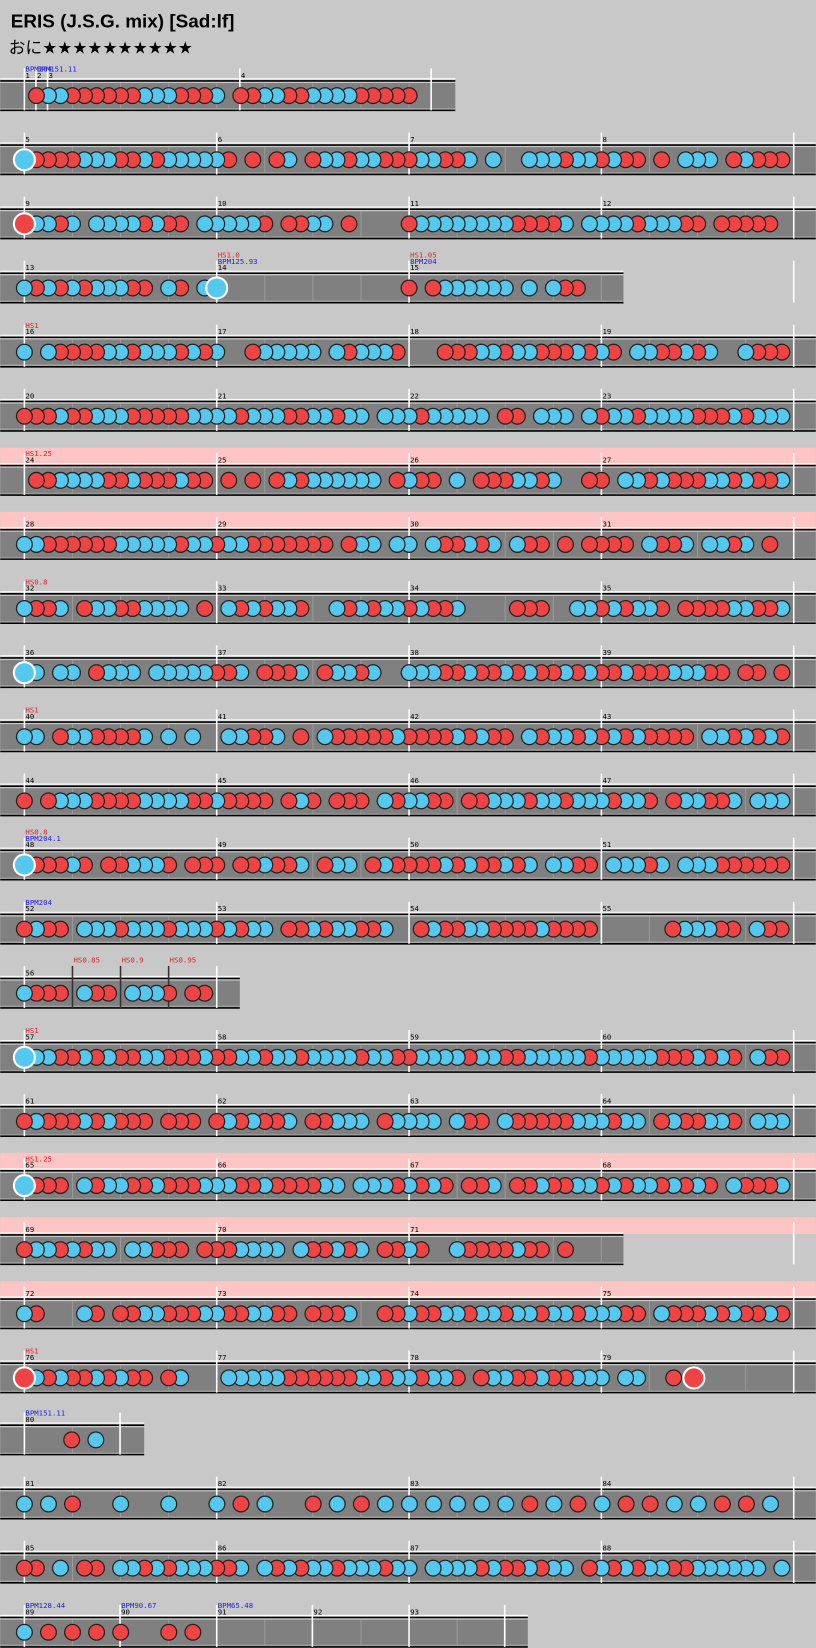 This screenshot has width=816, height=1648. Describe the element at coordinates (45, 1413) in the screenshot. I see `speed-label: BPM151.11` at that location.